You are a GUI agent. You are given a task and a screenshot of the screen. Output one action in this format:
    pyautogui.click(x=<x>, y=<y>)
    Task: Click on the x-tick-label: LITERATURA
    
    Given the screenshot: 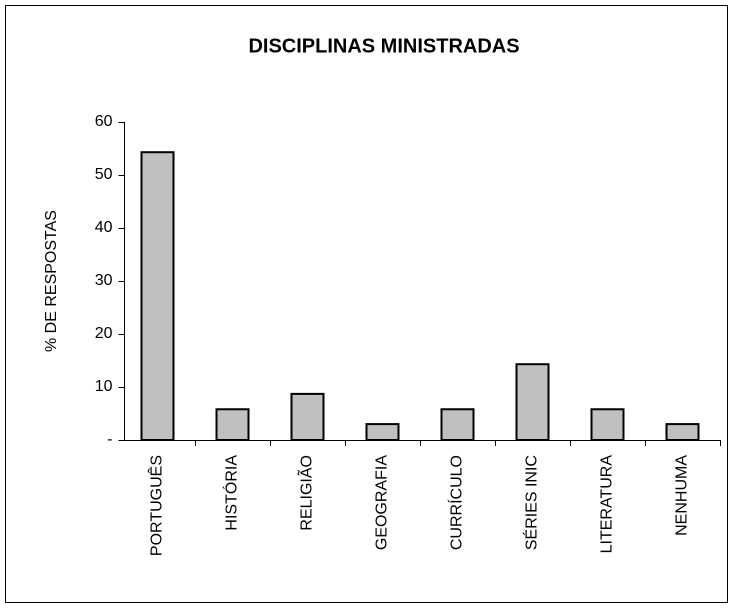 What is the action you would take?
    pyautogui.click(x=607, y=504)
    